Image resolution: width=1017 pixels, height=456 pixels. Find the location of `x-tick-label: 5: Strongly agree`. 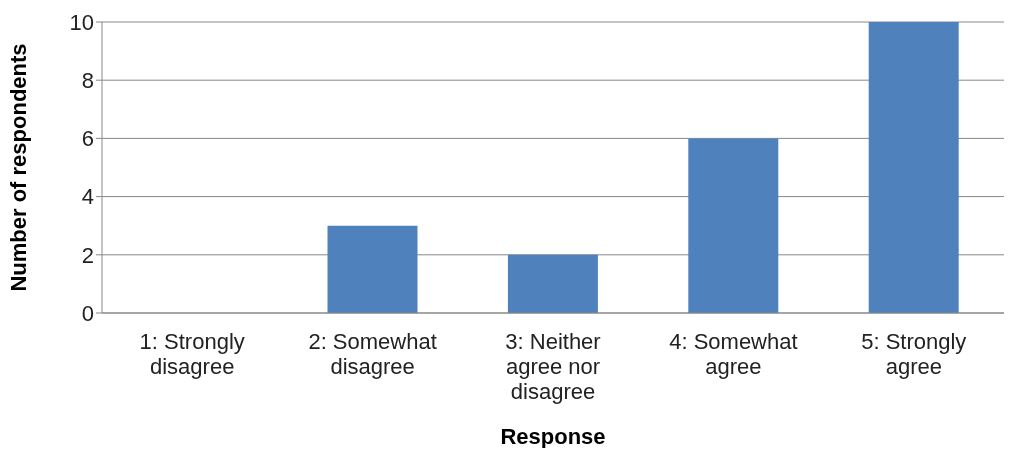

x-tick-label: 5: Strongly agree is located at coordinates (914, 354).